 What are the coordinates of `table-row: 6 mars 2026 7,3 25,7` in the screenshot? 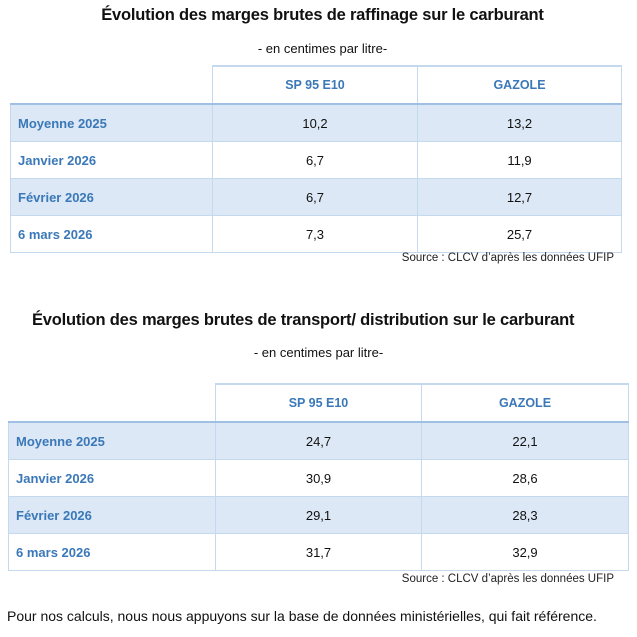 It's located at (316, 234).